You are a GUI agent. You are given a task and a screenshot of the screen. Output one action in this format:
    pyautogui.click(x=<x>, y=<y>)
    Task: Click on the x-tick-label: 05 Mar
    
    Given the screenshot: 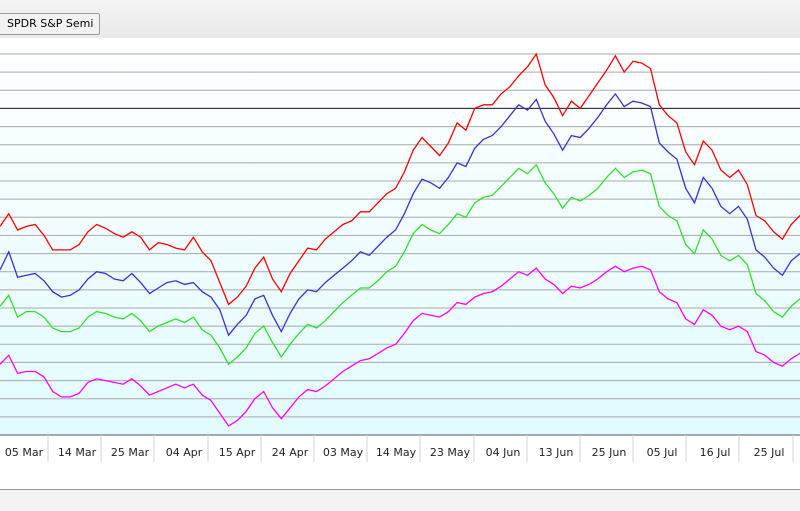 What is the action you would take?
    pyautogui.click(x=24, y=452)
    